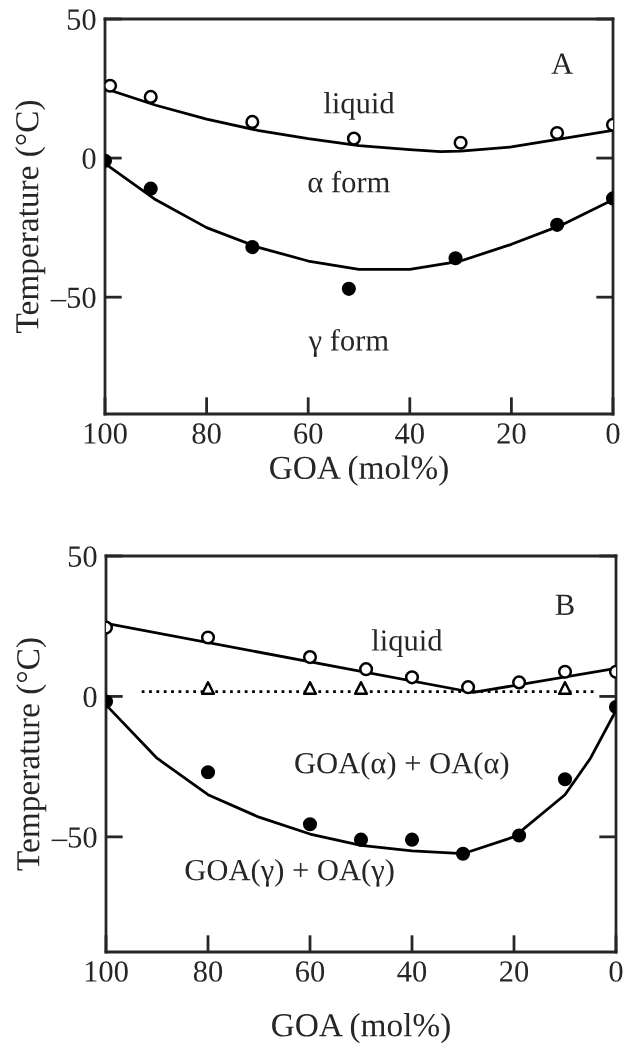 The width and height of the screenshot is (632, 1051). Describe the element at coordinates (349, 181) in the screenshot. I see `annotation: α form` at that location.